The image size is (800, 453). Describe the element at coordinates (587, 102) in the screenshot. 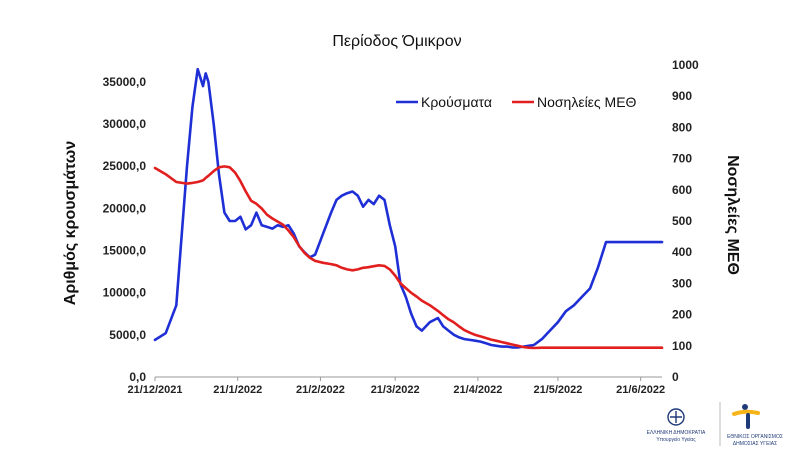

I see `legend-label-icu: Νοσηλείες ΜΕΘ` at that location.